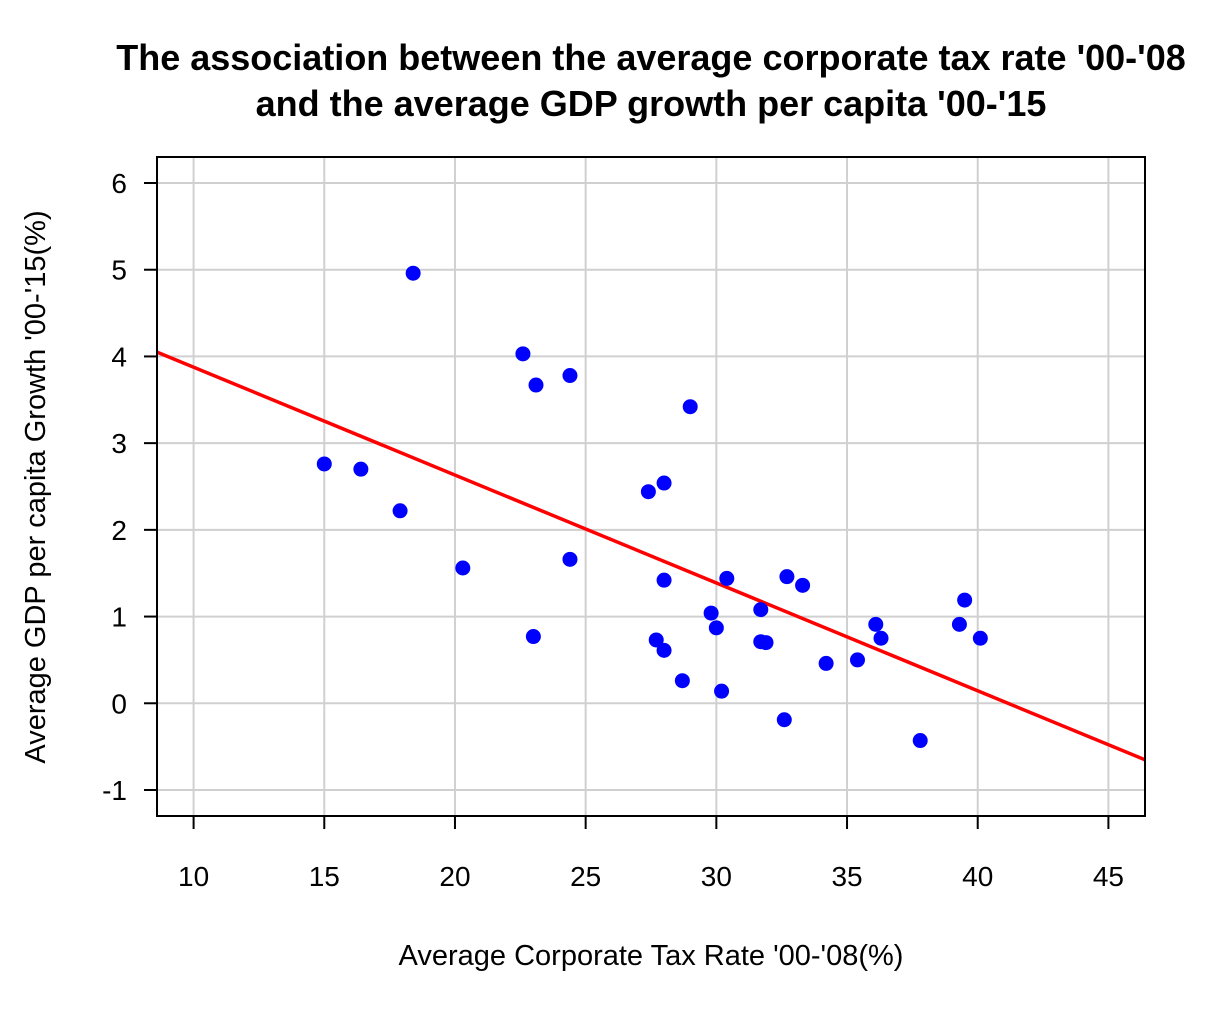 This screenshot has width=1226, height=1012. Describe the element at coordinates (119, 183) in the screenshot. I see `y-tick-label-7: 6` at that location.